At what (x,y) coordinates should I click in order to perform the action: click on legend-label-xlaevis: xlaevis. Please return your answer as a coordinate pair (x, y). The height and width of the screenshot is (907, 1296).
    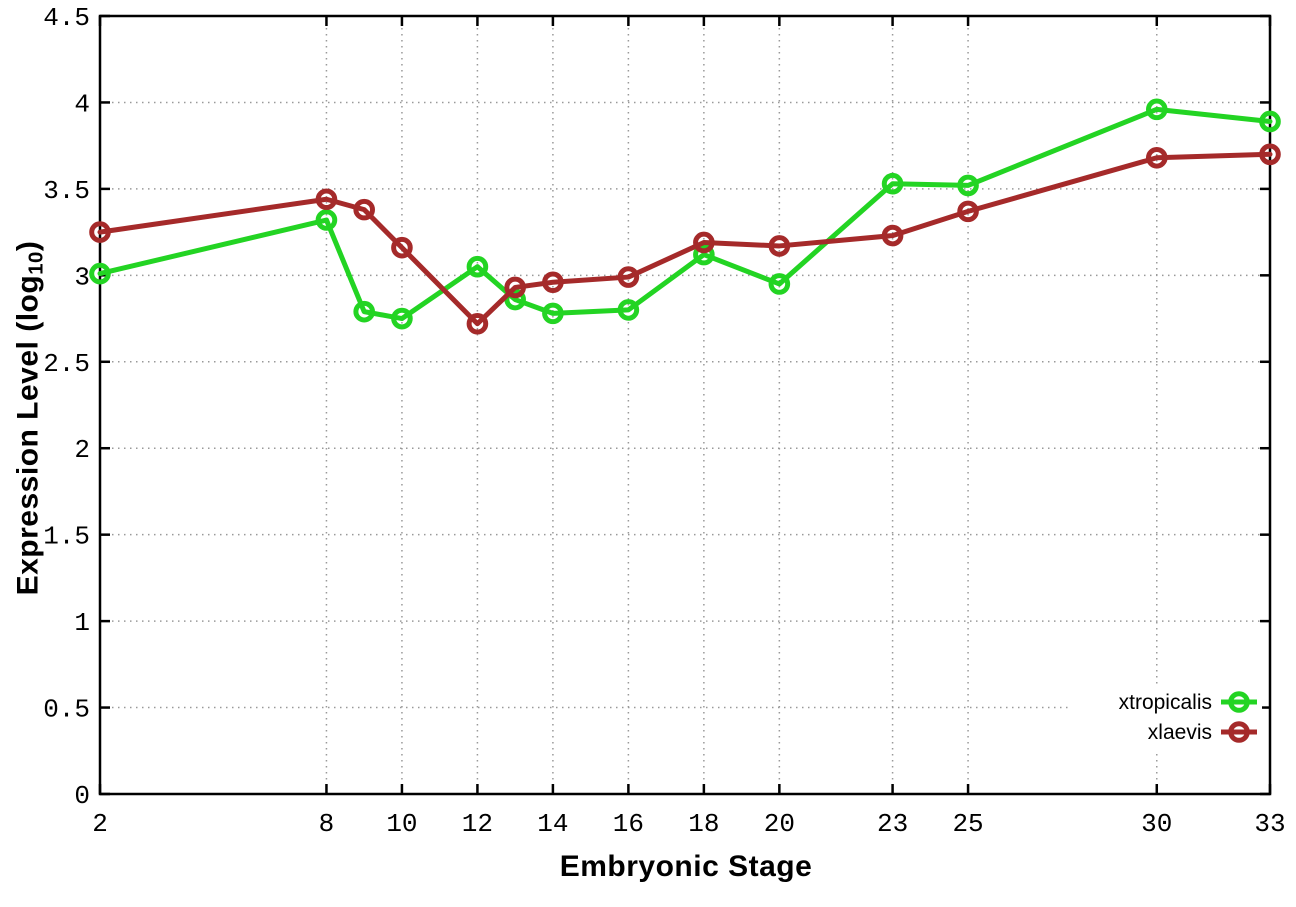
    Looking at the image, I should click on (1180, 732).